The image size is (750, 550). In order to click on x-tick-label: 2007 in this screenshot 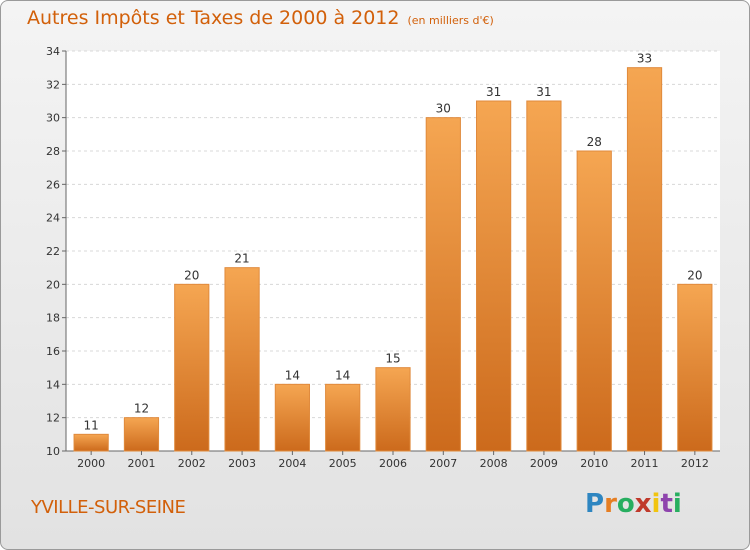, I will do `click(443, 463)`.